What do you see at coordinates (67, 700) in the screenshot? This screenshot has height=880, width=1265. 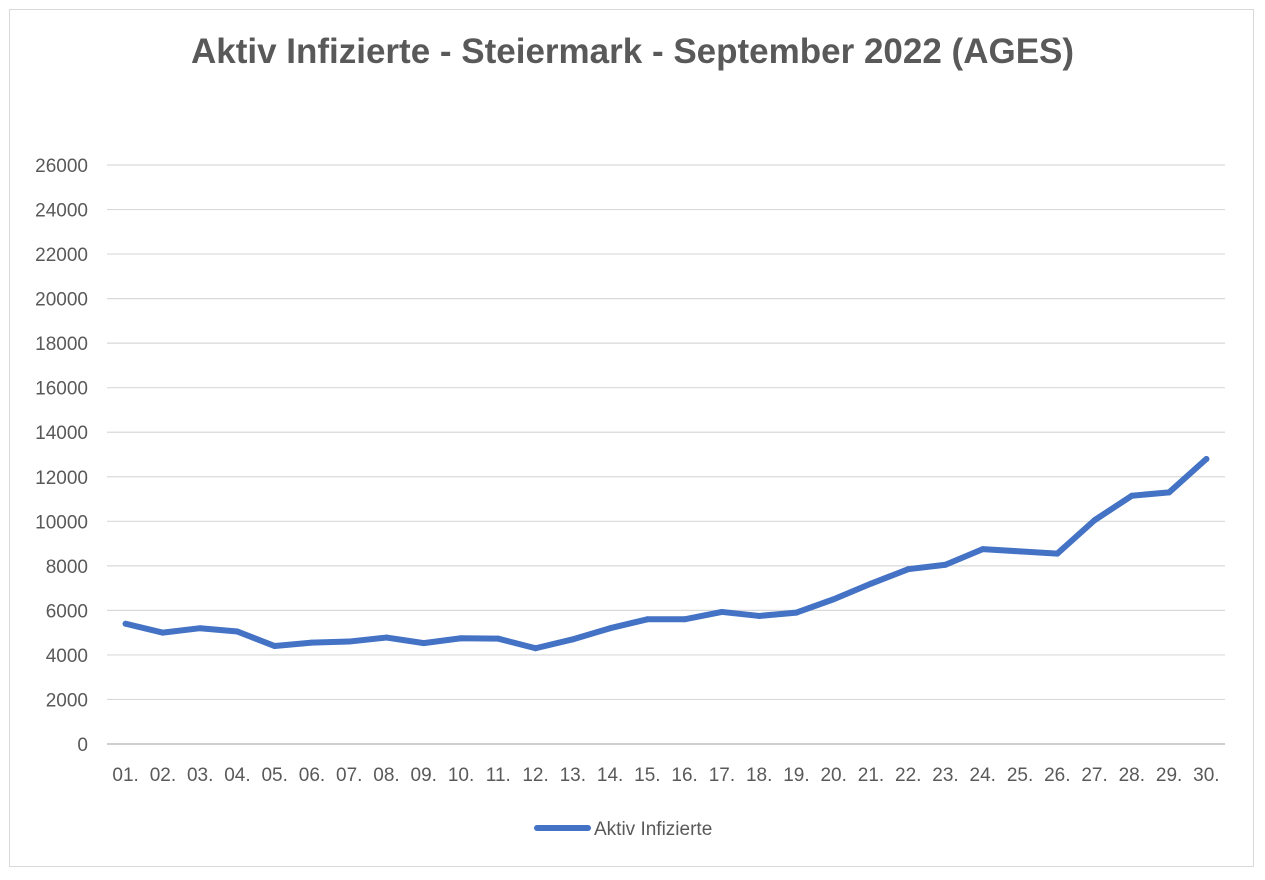 I see `y-tick-label: 2000` at bounding box center [67, 700].